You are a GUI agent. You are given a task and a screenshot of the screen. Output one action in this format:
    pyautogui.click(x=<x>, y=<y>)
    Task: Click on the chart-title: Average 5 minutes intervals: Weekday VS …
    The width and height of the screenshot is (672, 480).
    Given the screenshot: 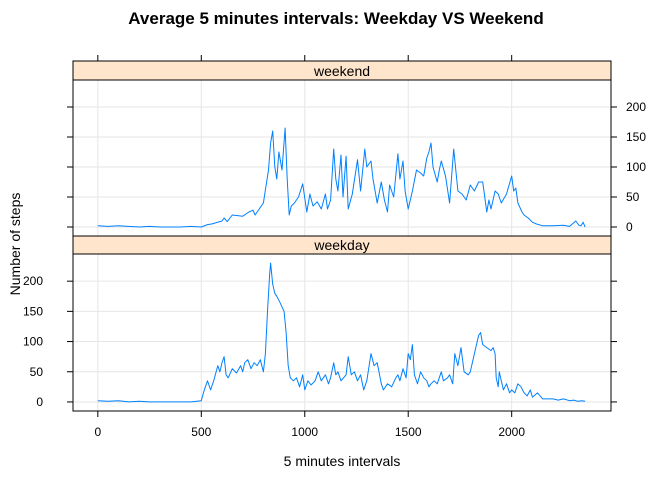 What is the action you would take?
    pyautogui.click(x=335, y=18)
    